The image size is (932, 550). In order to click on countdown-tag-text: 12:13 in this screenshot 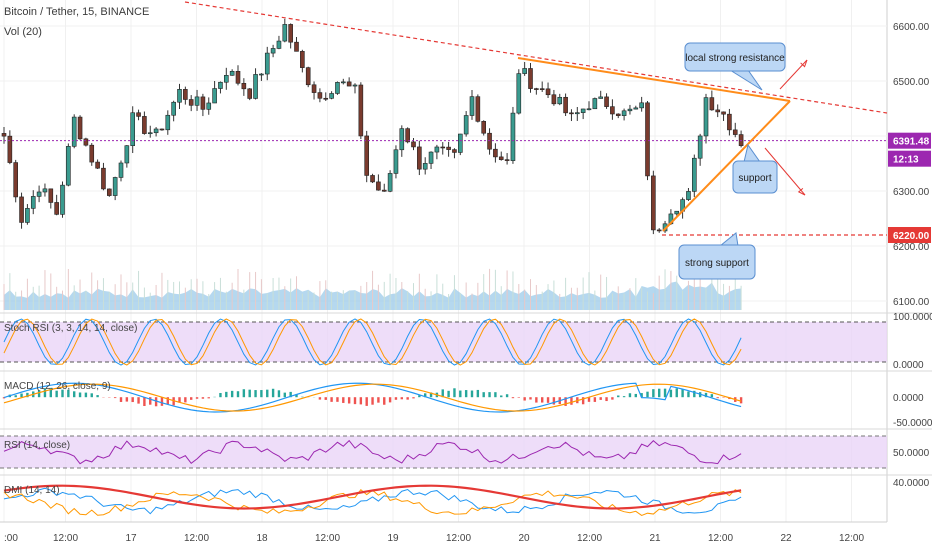, I will do `click(906, 160)`.